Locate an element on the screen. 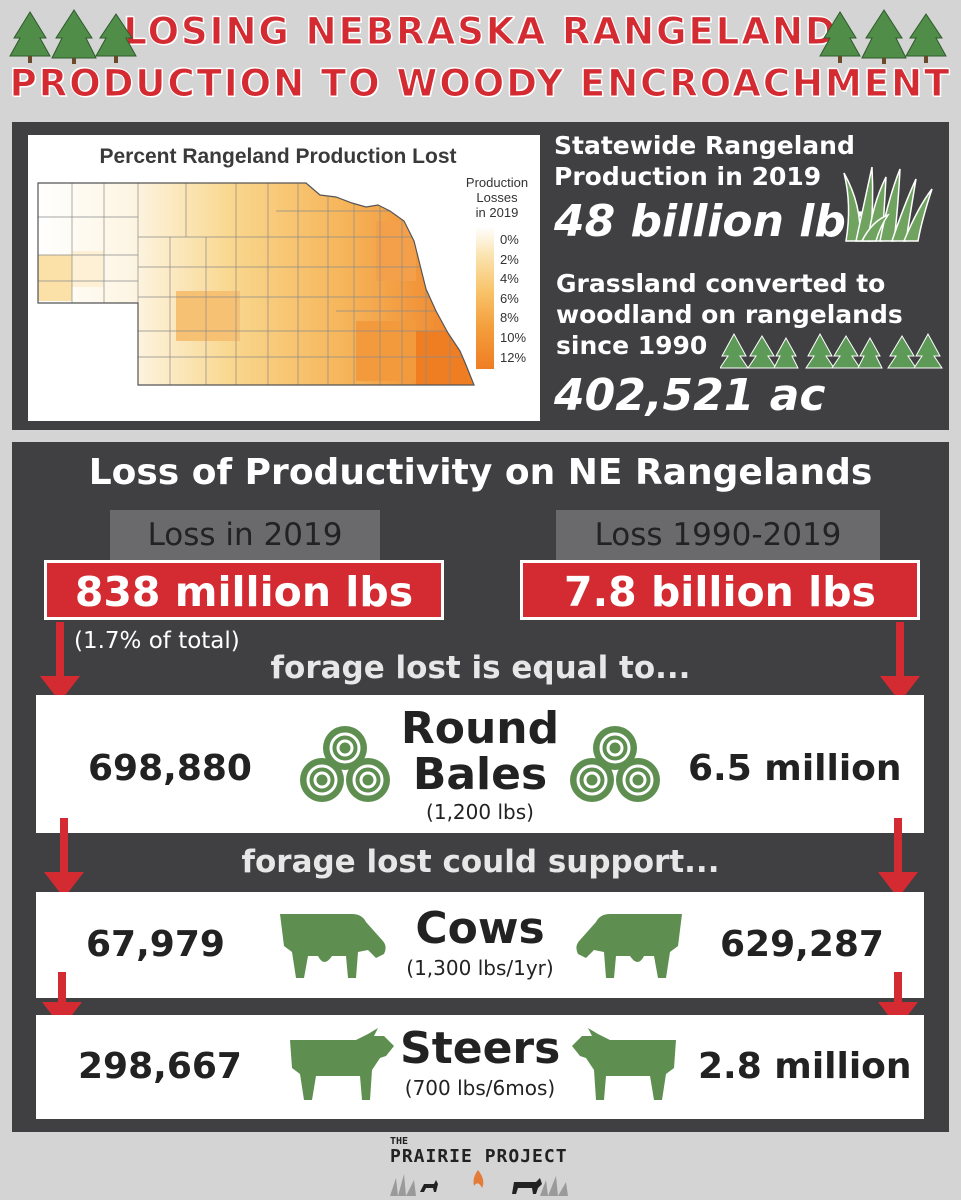  steers-row is located at coordinates (480, 1067).